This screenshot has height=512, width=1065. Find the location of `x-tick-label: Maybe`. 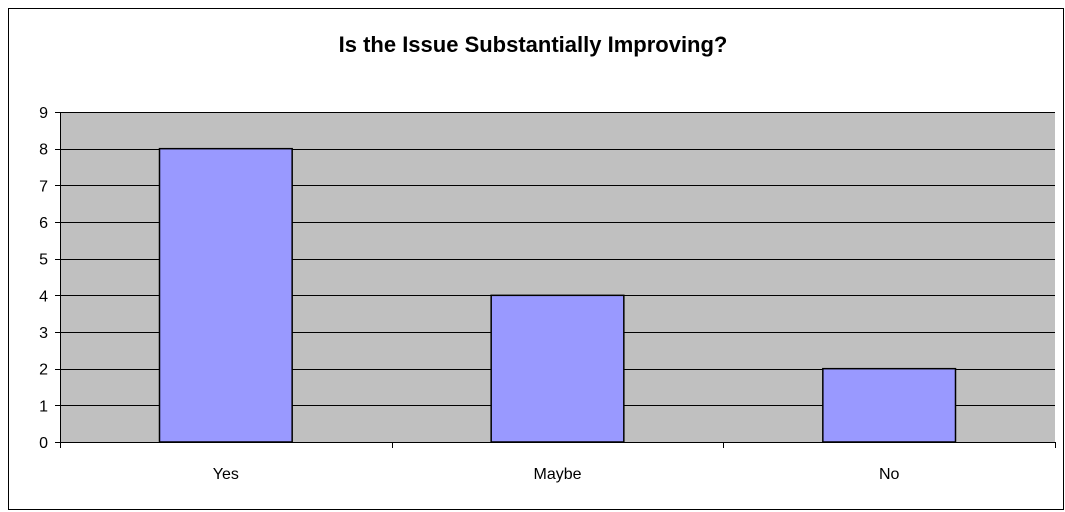

x-tick-label: Maybe is located at coordinates (557, 474).